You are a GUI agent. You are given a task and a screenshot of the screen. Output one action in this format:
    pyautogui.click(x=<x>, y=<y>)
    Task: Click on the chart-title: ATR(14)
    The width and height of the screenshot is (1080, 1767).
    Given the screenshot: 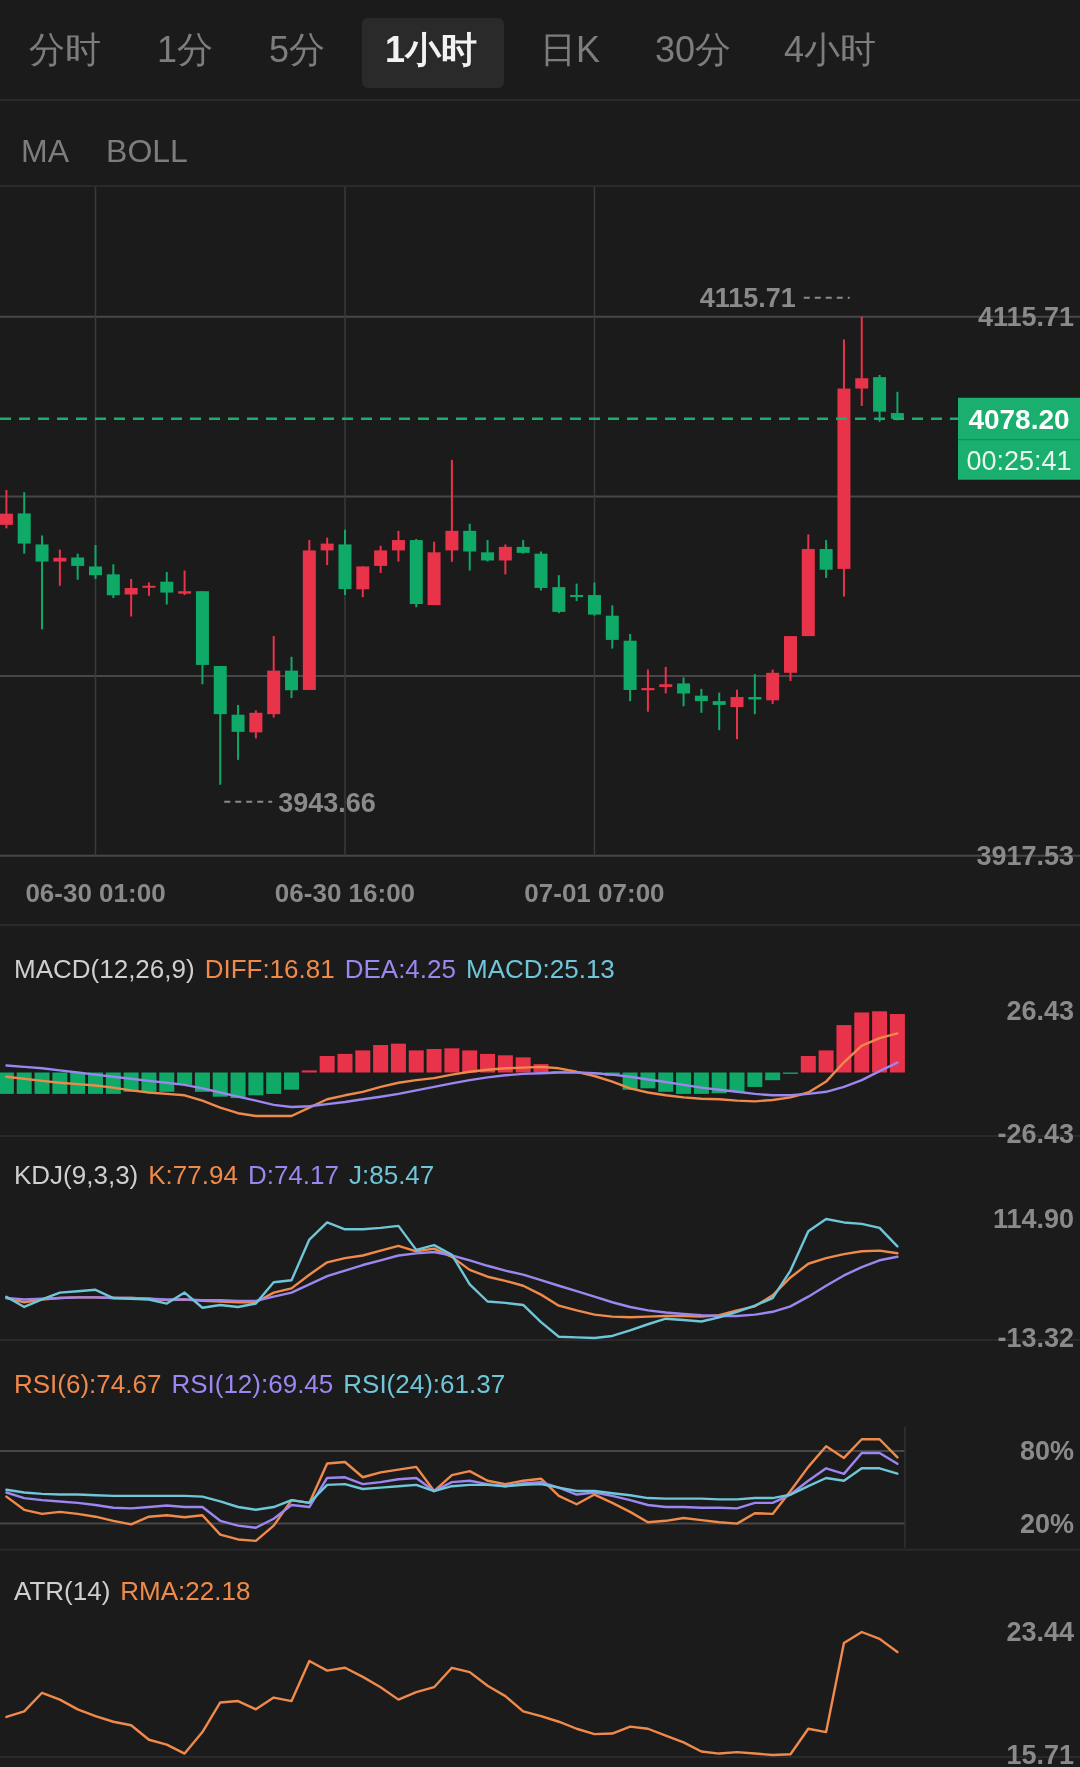 What is the action you would take?
    pyautogui.click(x=62, y=1591)
    